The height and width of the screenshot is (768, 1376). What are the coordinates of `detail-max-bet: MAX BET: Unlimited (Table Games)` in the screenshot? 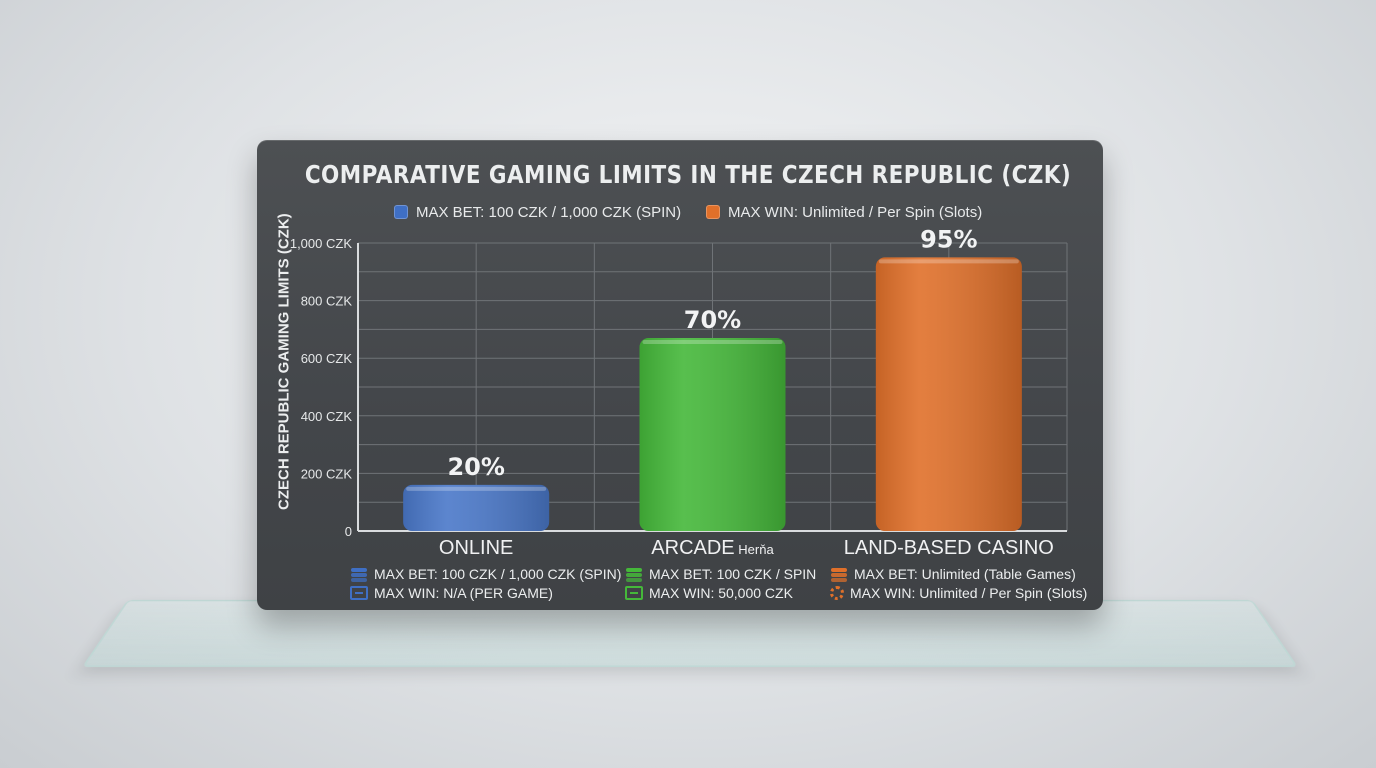 It's located at (953, 574).